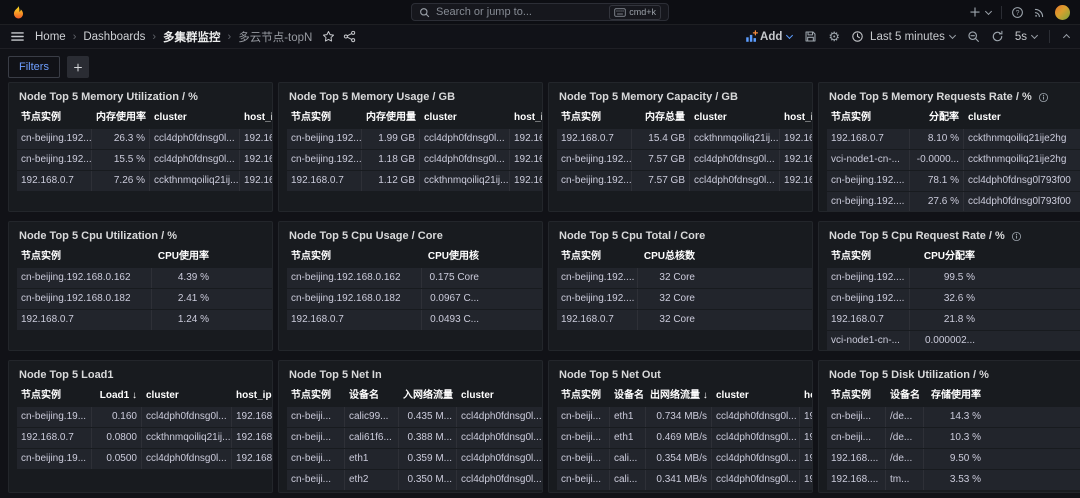 This screenshot has width=1080, height=498. I want to click on panel-title: Node Top 5 Memory Capacity / GB, so click(680, 94).